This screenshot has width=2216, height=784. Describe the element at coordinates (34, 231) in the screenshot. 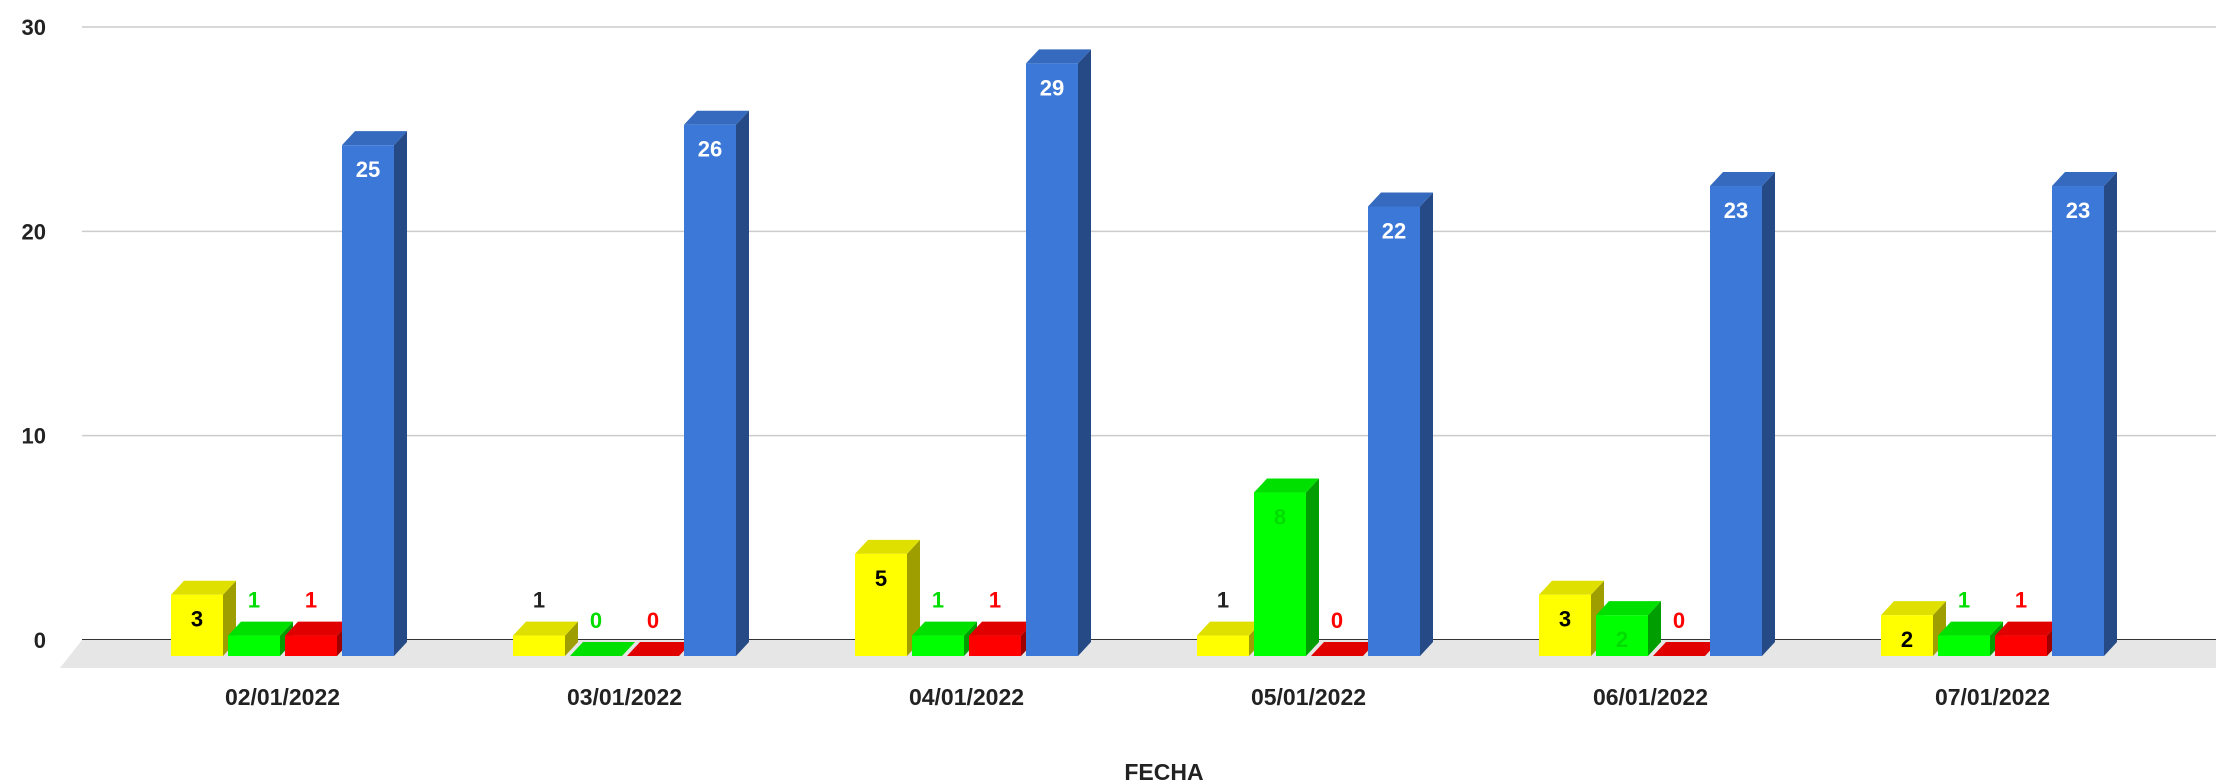

I see `y-tick-label: 20` at that location.